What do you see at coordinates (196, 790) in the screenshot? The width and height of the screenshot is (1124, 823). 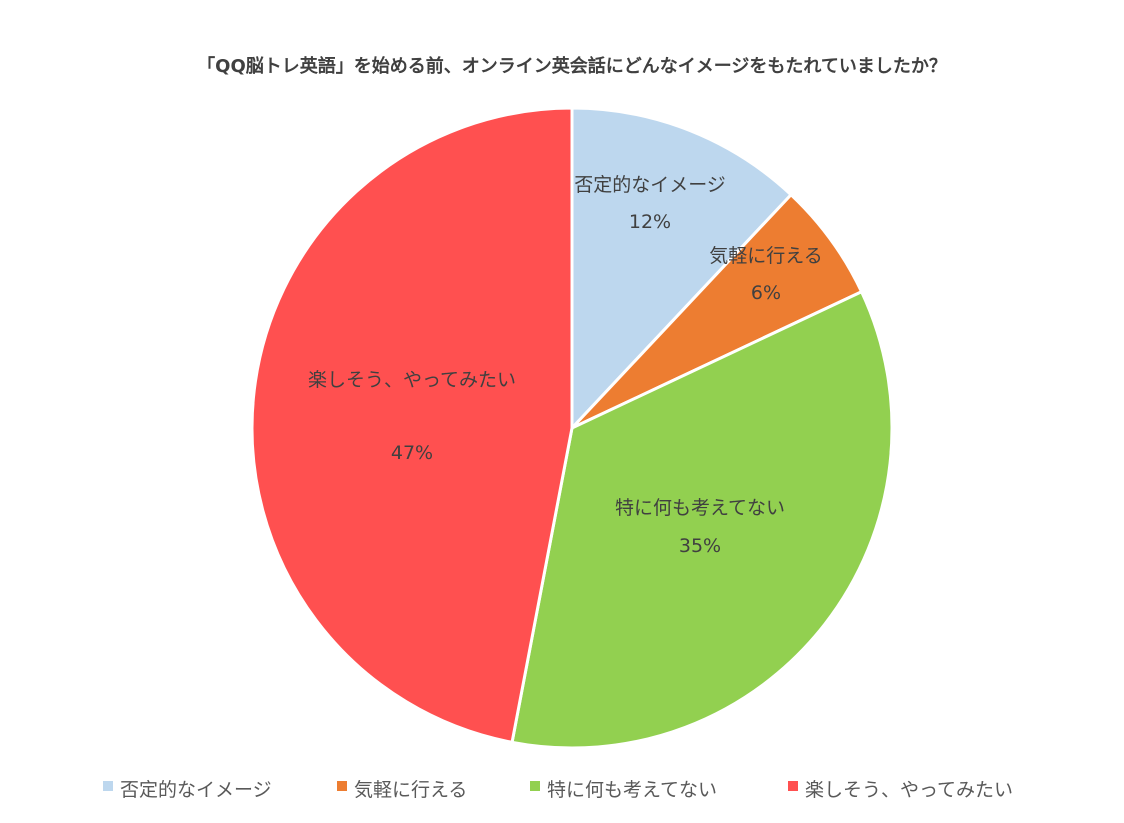 I see `legend-label: 否定的なイメージ` at bounding box center [196, 790].